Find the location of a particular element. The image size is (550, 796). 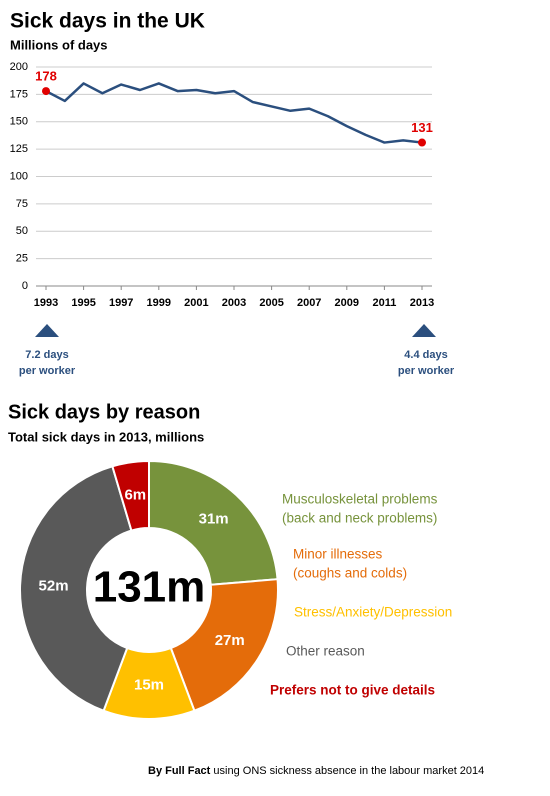

data-label: 31m is located at coordinates (214, 519).